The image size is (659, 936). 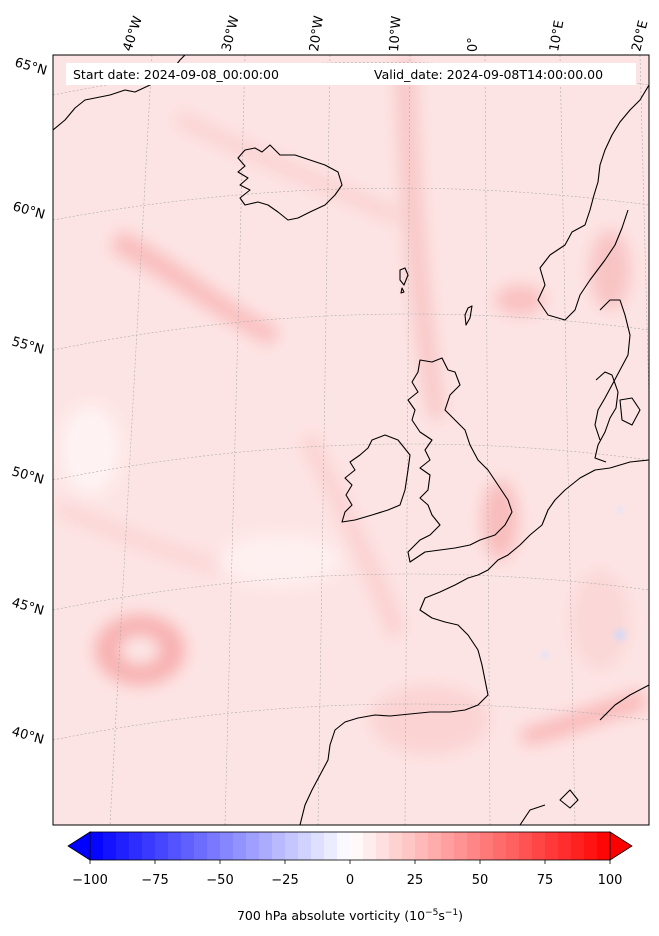 What do you see at coordinates (79, 846) in the screenshot?
I see `colorbar-extend-min` at bounding box center [79, 846].